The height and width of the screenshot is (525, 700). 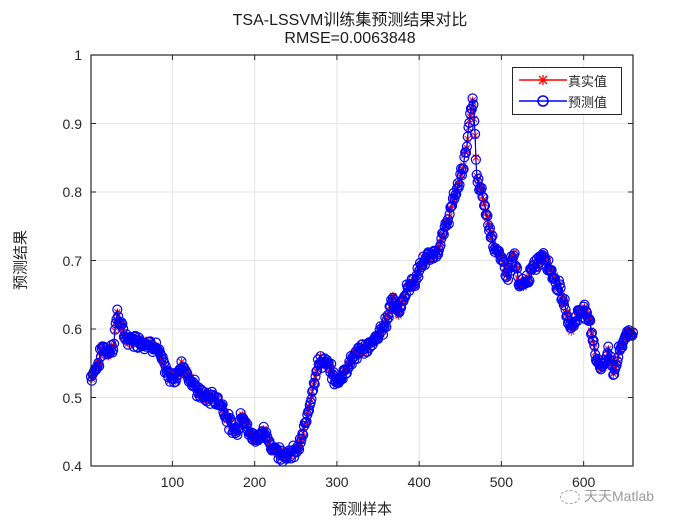 I want to click on y-tick-label: 1, so click(x=78, y=55).